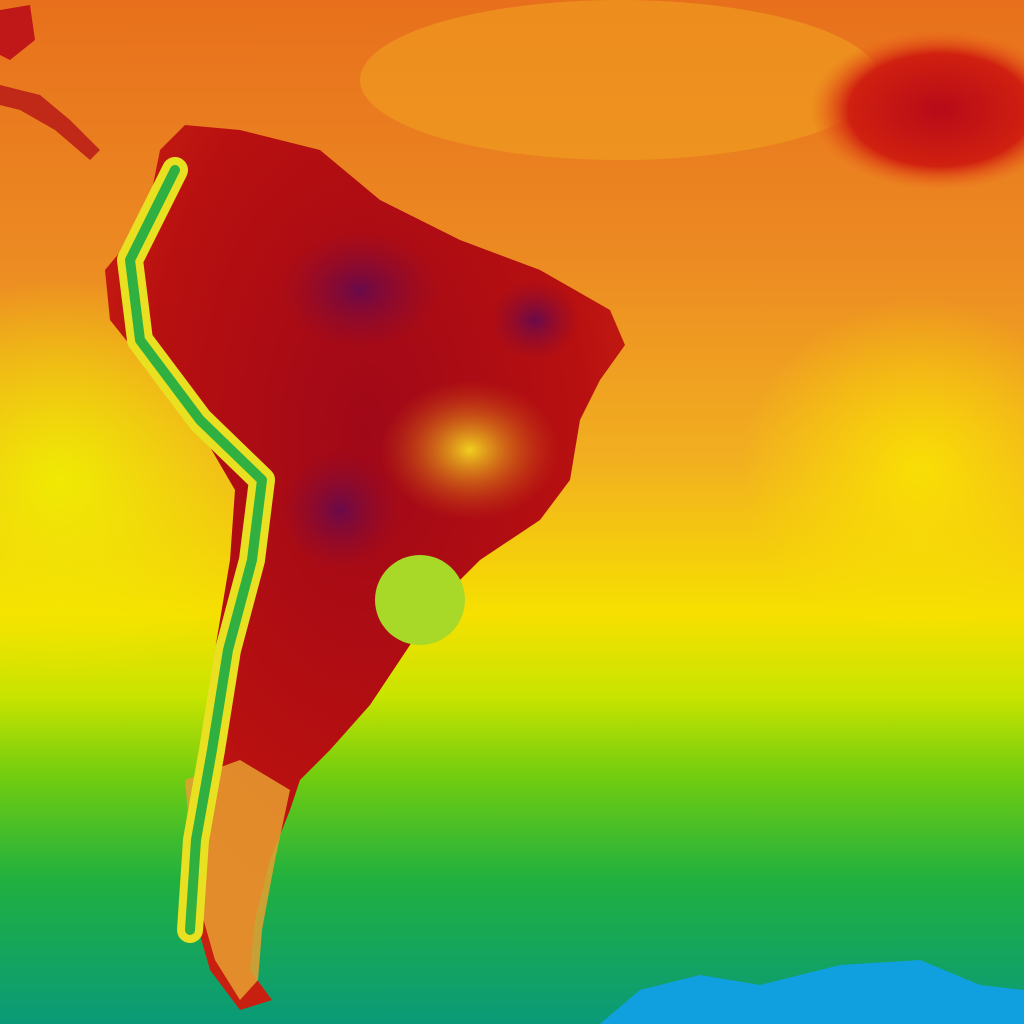 The image size is (1024, 1024). What do you see at coordinates (812, 992) in the screenshot?
I see `cold-water` at bounding box center [812, 992].